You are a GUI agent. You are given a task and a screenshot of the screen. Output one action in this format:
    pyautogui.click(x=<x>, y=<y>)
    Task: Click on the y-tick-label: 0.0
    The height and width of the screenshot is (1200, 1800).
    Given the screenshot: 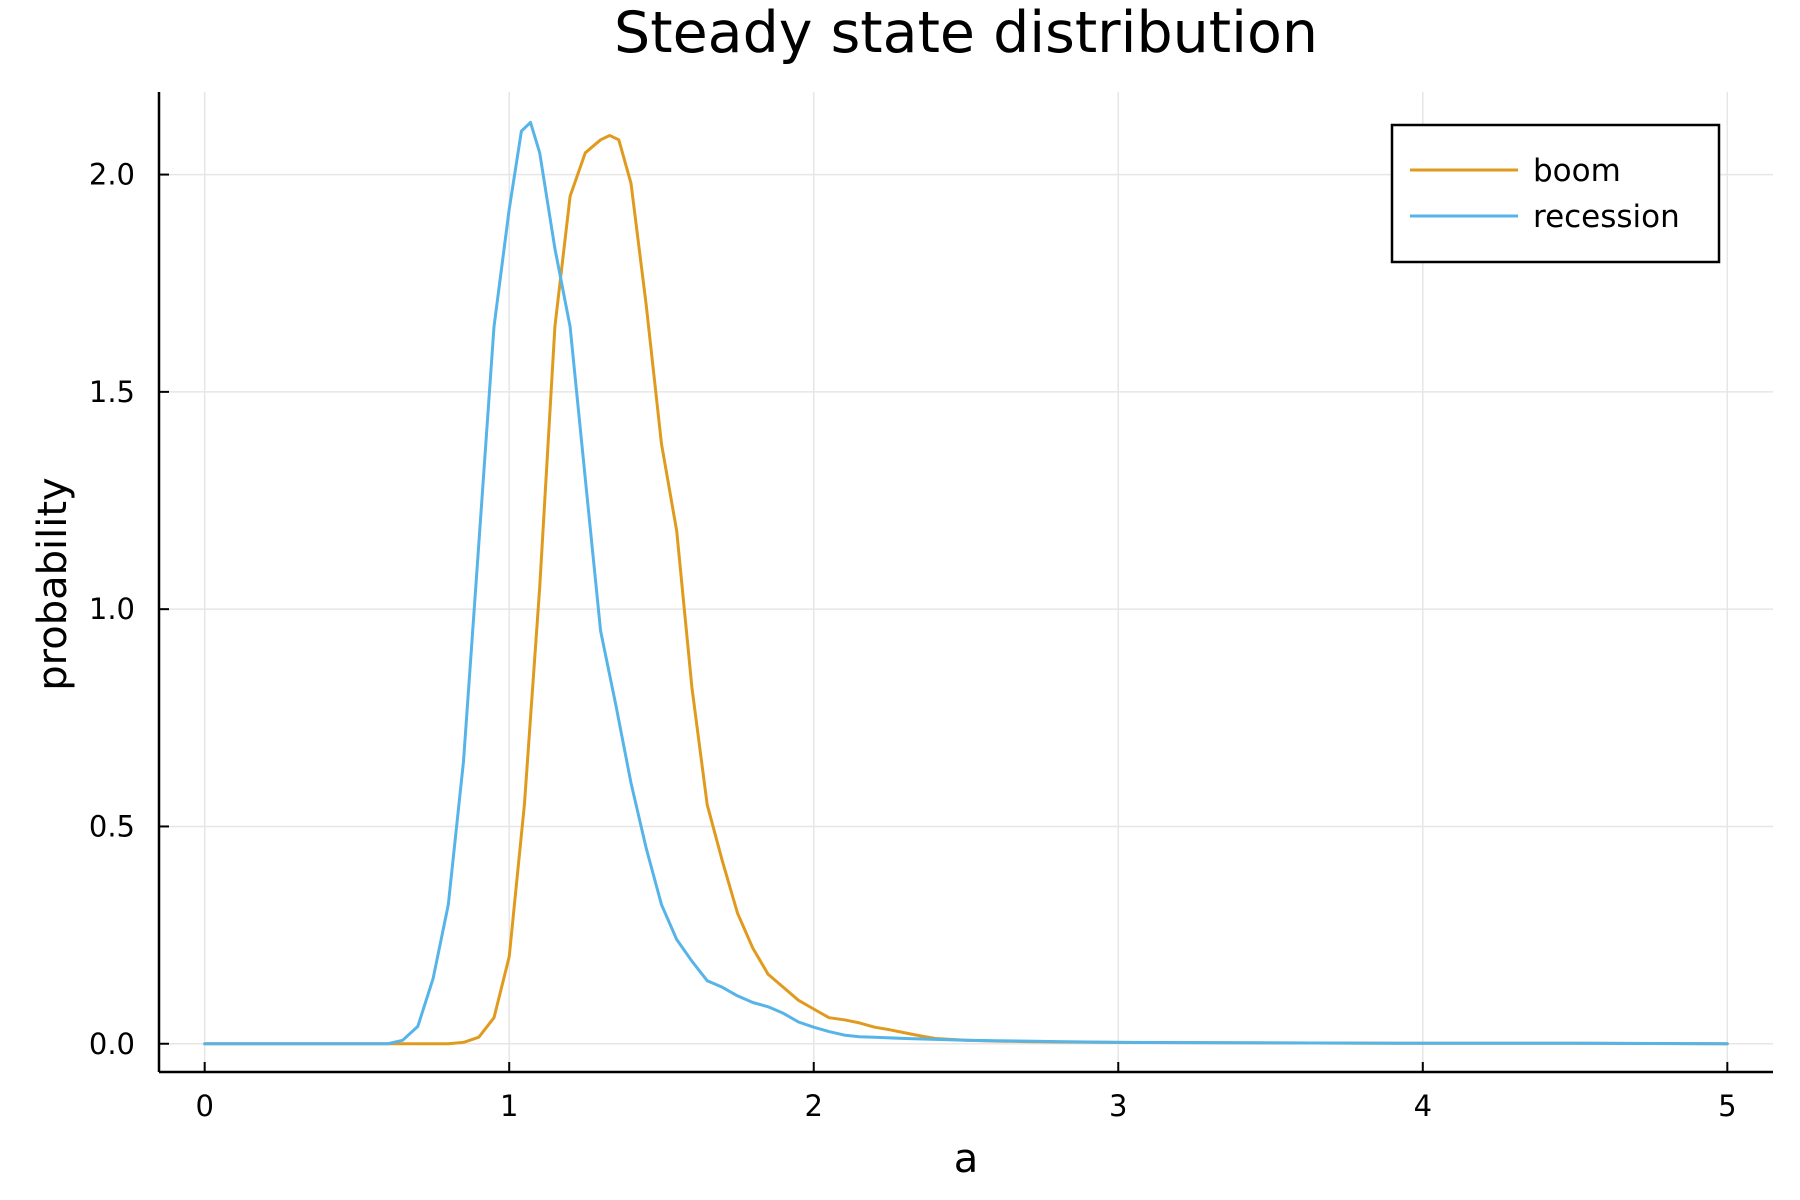 What is the action you would take?
    pyautogui.click(x=112, y=1044)
    